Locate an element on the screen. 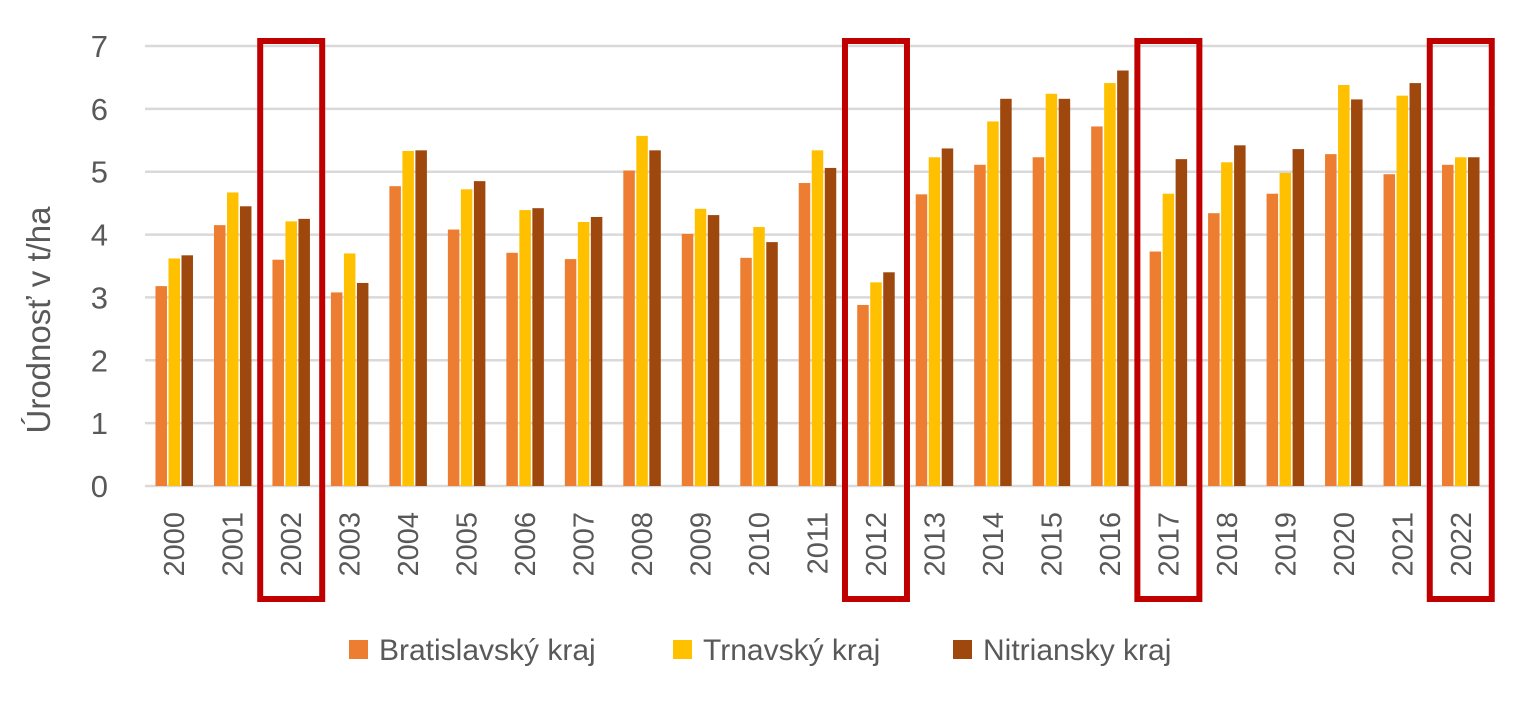 The width and height of the screenshot is (1535, 709). x-tick-label: 2002 is located at coordinates (292, 544).